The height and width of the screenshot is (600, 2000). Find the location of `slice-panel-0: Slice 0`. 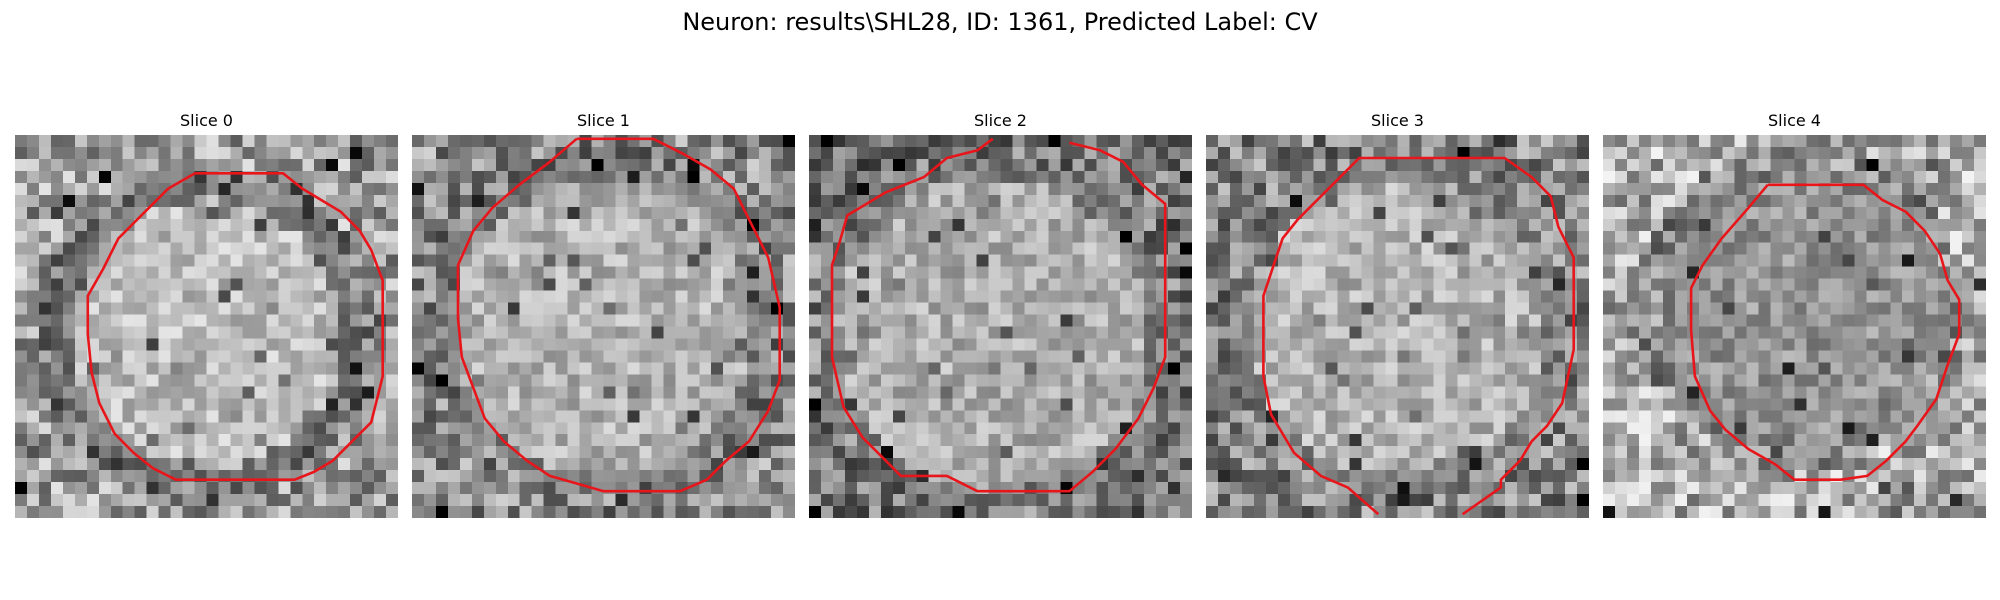

slice-panel-0: Slice 0 is located at coordinates (206, 313).